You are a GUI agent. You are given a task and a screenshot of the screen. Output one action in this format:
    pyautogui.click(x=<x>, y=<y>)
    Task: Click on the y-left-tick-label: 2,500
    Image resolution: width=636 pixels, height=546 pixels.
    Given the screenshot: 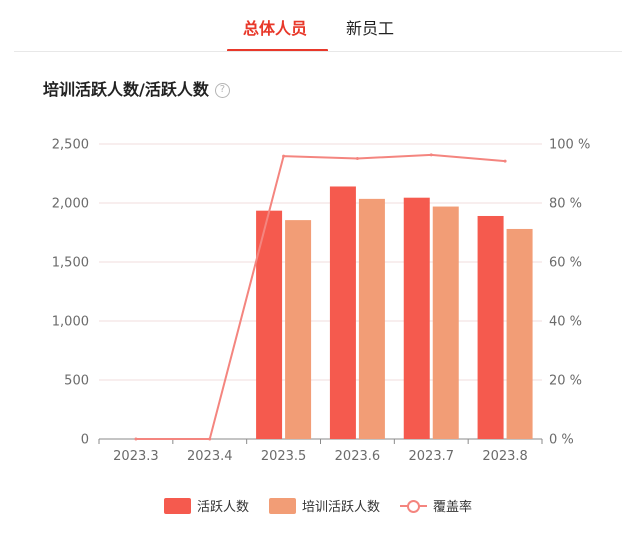 What is the action you would take?
    pyautogui.click(x=70, y=145)
    